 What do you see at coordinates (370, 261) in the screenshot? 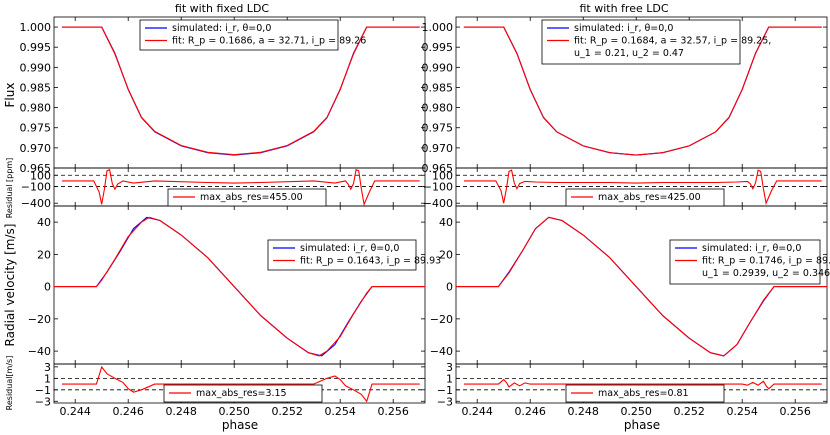
I see `legend-label: fit: R_p = 0.1643, i_p = 89.93` at bounding box center [370, 261].